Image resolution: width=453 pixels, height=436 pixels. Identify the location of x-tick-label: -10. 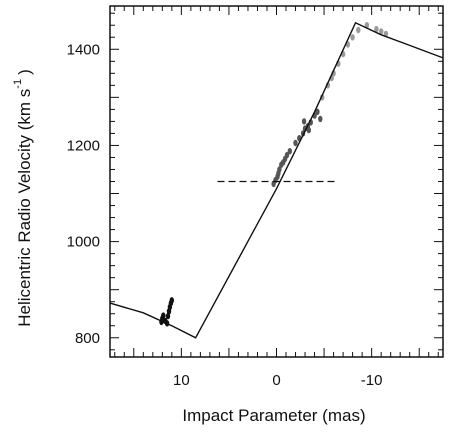
(372, 380).